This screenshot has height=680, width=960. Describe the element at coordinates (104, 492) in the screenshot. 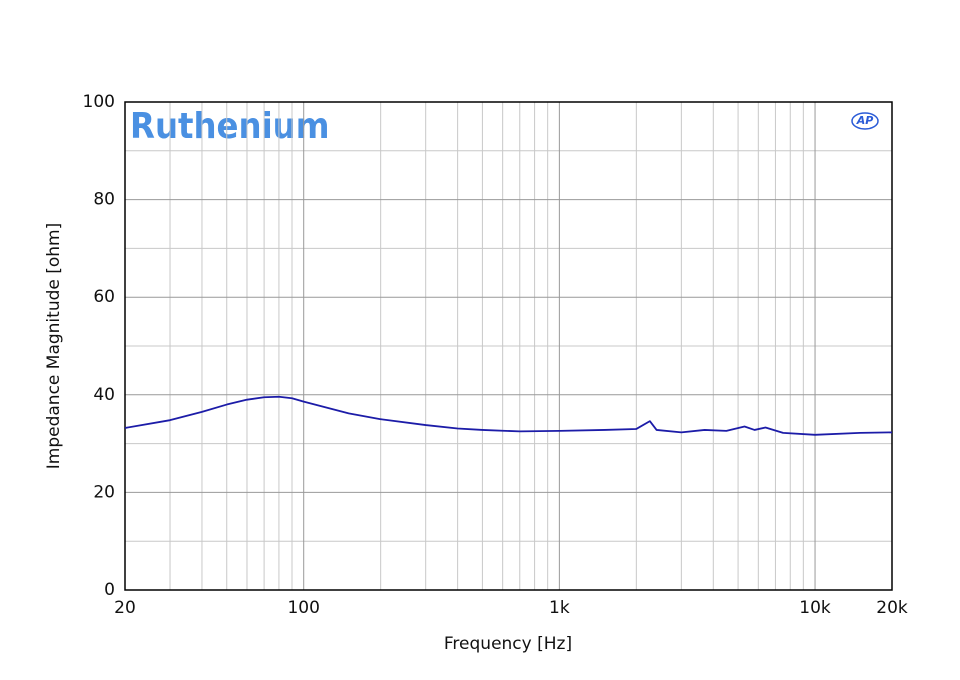

I see `y-tick-label: 20` at that location.